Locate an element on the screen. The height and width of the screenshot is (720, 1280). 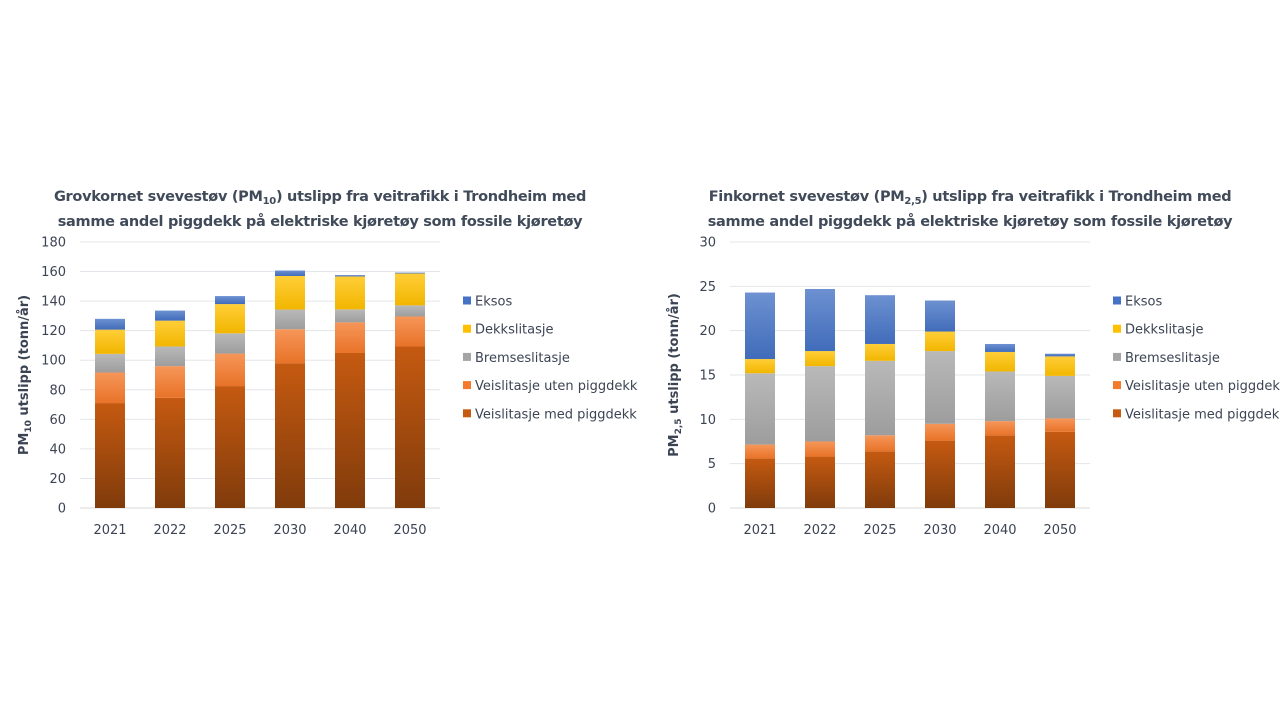
y-tick-label: 160 is located at coordinates (53, 272).